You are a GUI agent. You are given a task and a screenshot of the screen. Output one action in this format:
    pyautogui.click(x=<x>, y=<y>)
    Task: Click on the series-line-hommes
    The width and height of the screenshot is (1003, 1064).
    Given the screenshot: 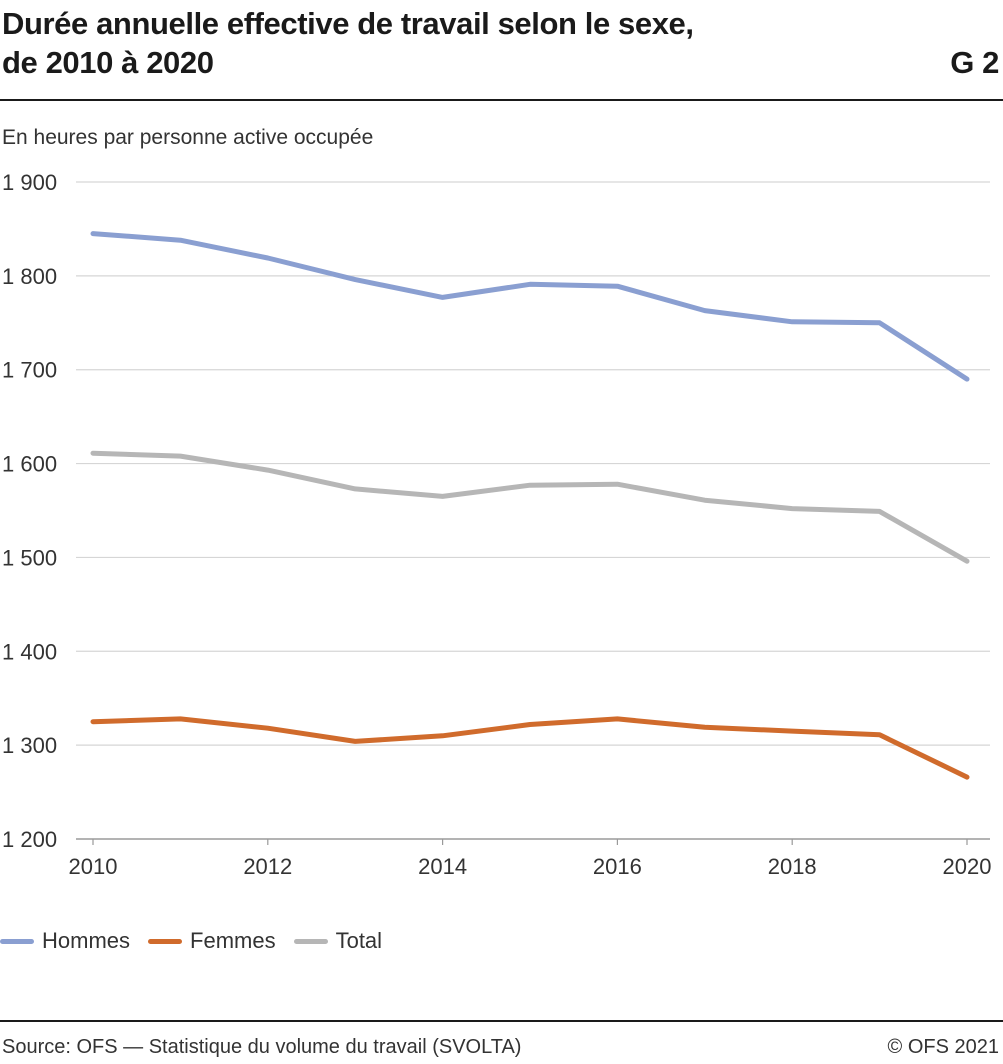 What is the action you would take?
    pyautogui.click(x=530, y=306)
    